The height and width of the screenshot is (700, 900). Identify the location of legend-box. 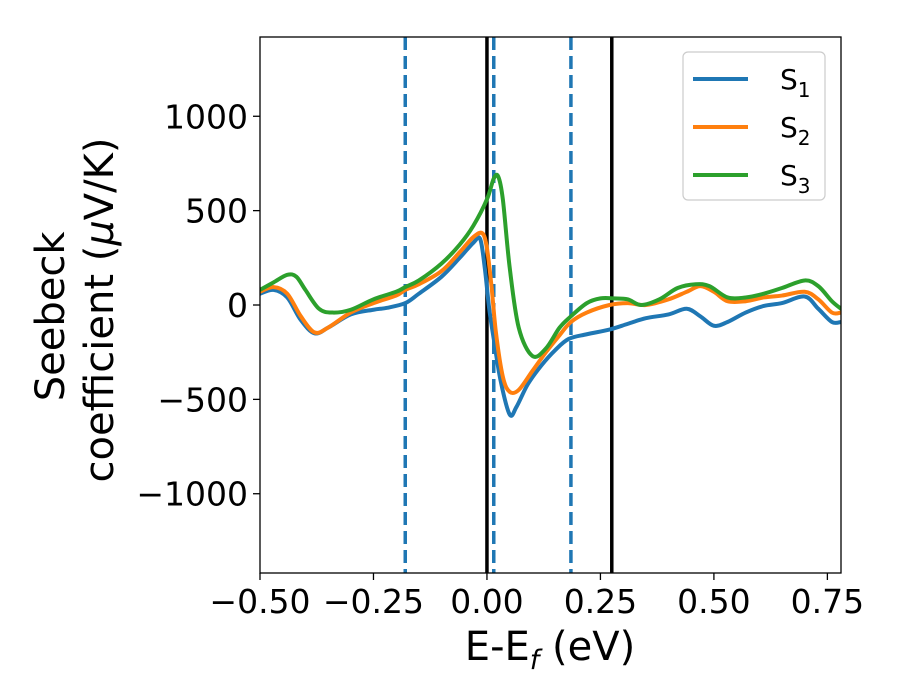
(754, 126).